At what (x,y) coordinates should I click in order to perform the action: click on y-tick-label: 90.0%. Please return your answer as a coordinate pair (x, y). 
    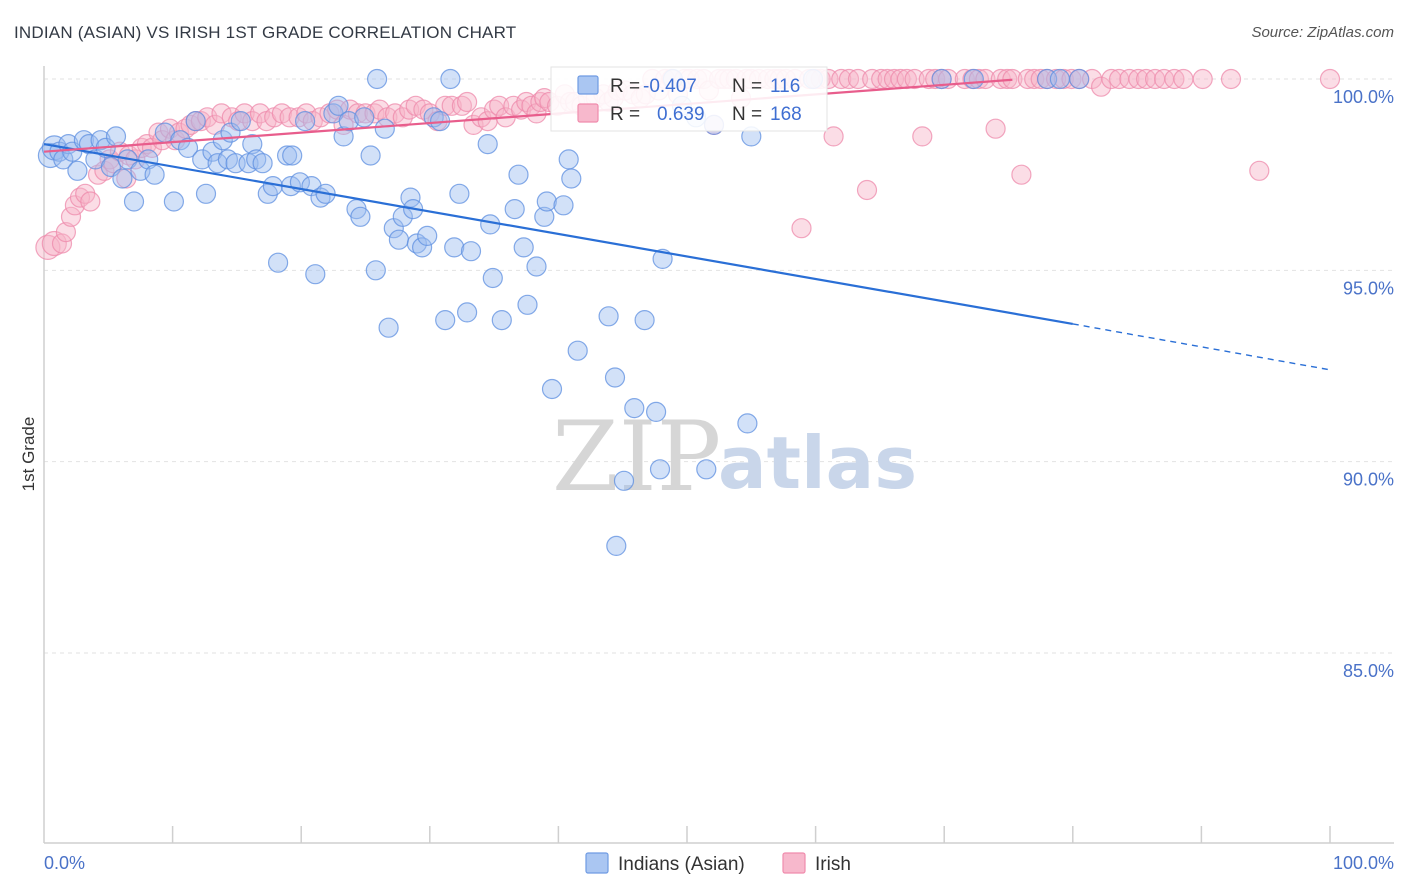
    Looking at the image, I should click on (1368, 480).